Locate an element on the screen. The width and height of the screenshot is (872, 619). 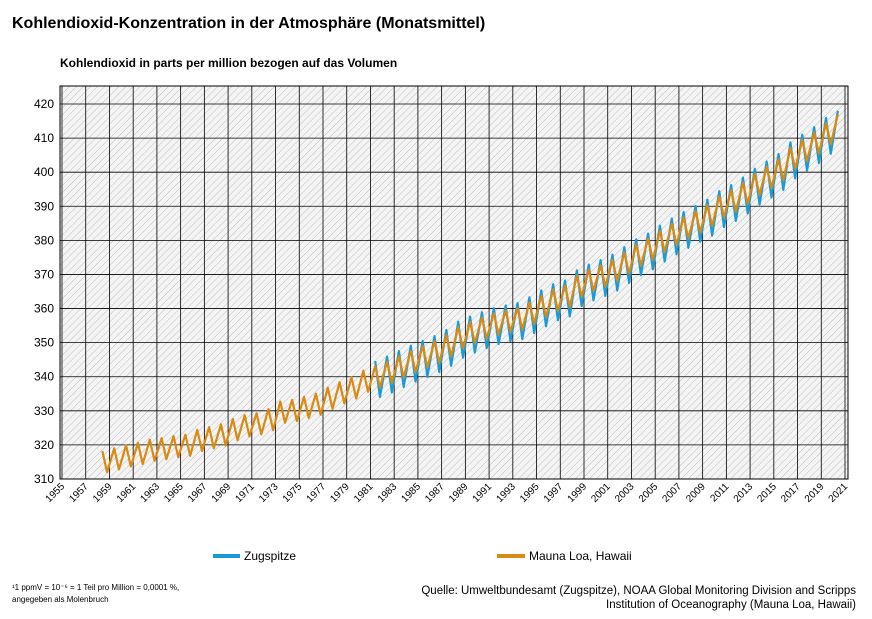
y-tick-label: 360 is located at coordinates (44, 309).